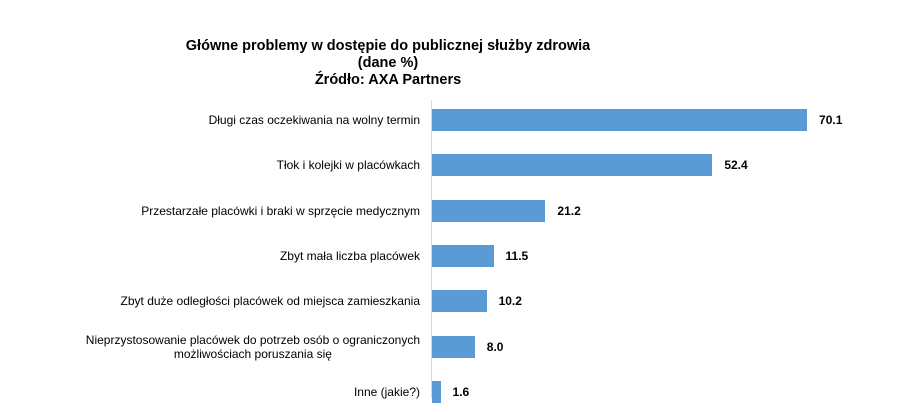  Describe the element at coordinates (517, 255) in the screenshot. I see `data-label: 11.5` at that location.